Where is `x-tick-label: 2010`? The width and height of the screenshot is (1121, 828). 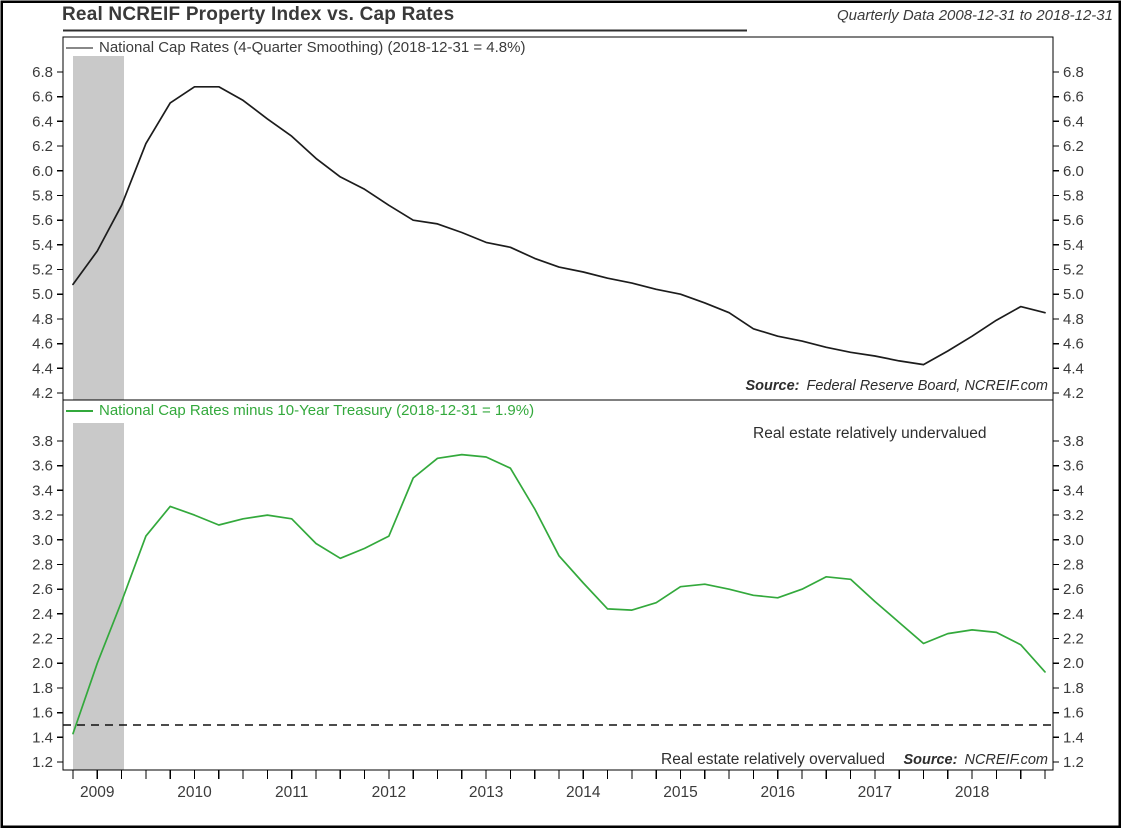
x-tick-label: 2010 is located at coordinates (194, 792).